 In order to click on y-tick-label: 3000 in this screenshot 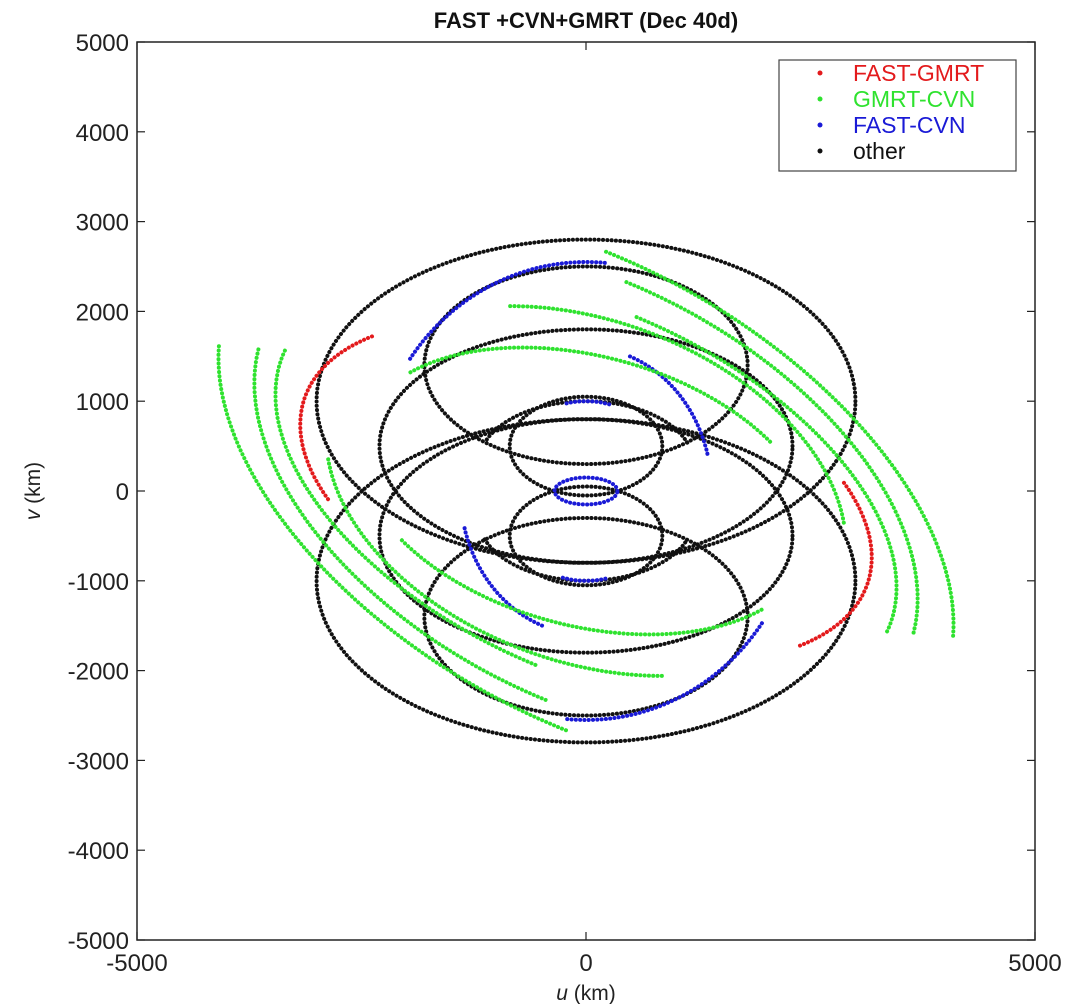, I will do `click(102, 223)`.